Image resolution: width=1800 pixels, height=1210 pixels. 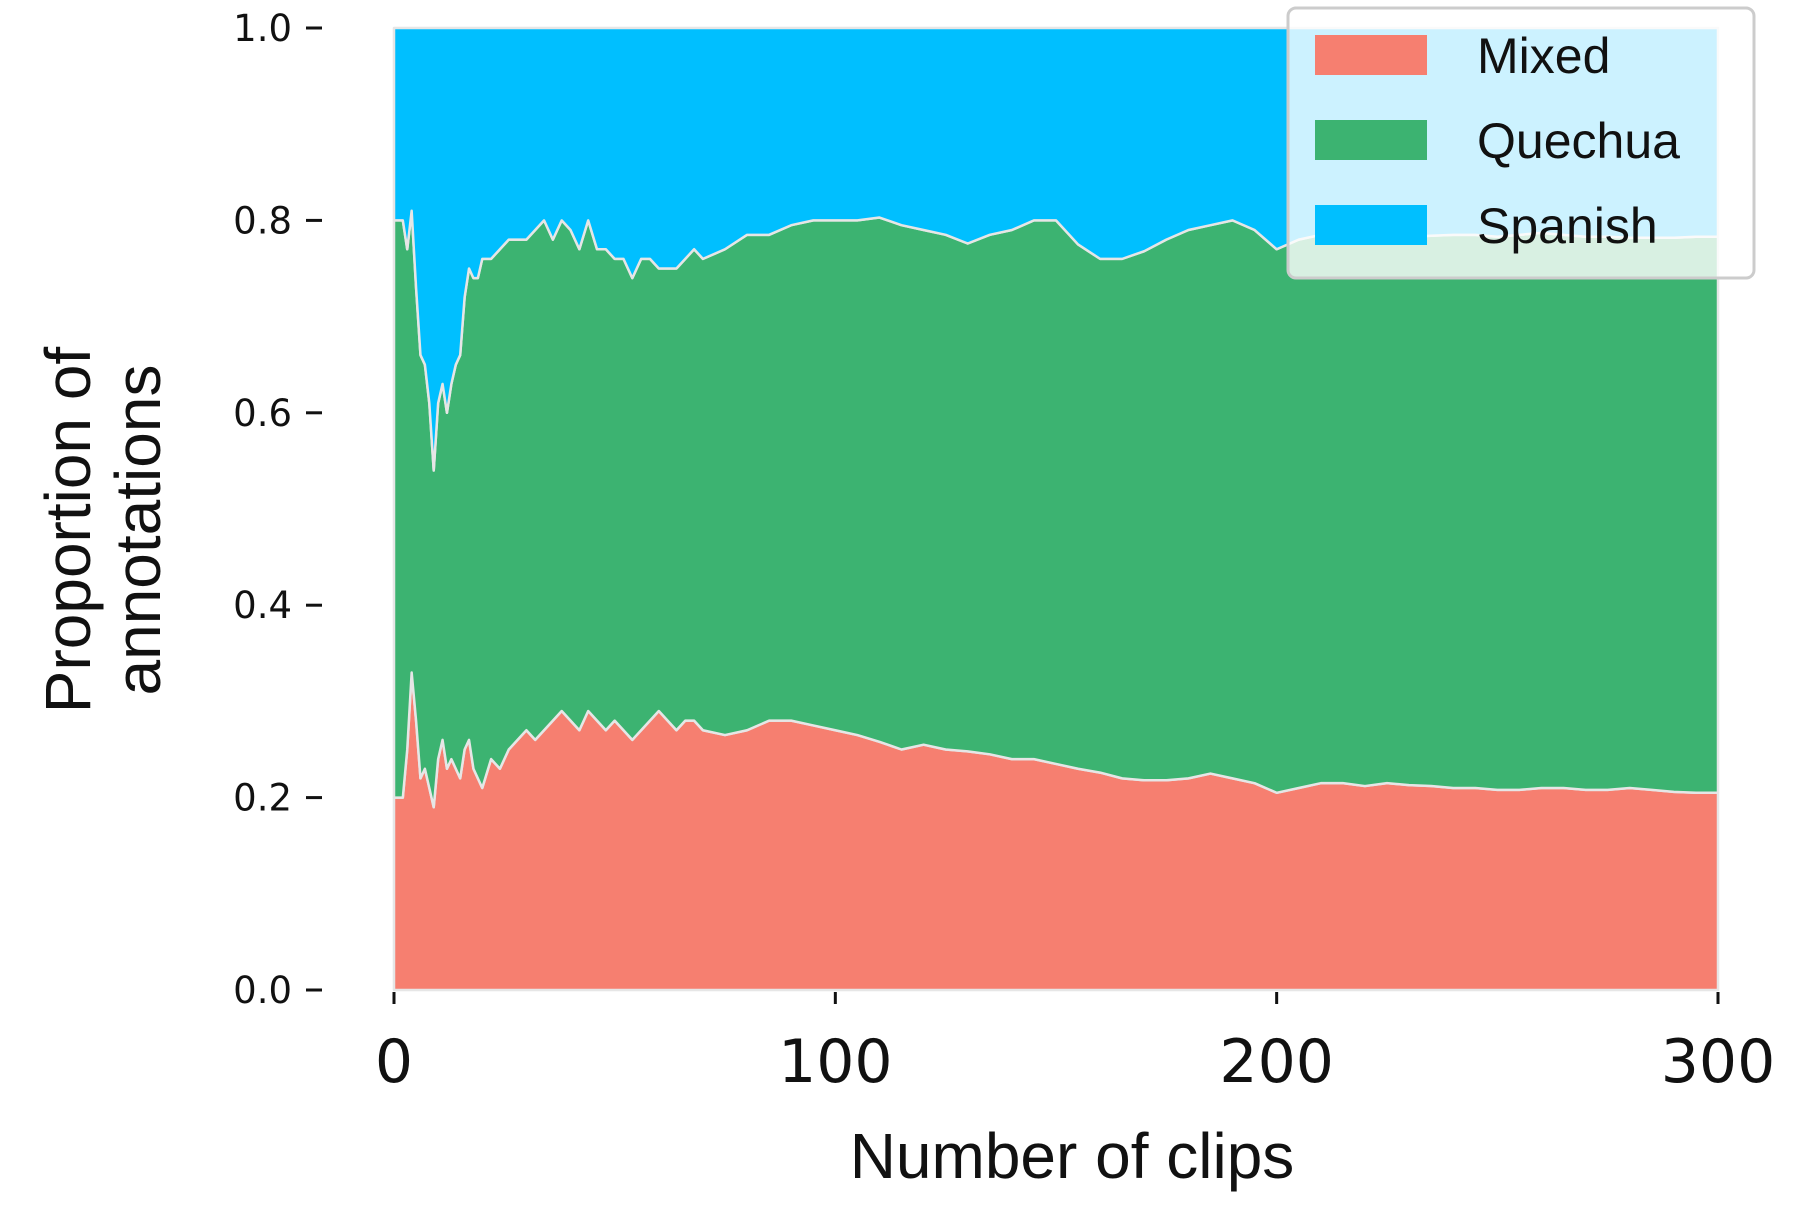 I want to click on y-axis-label-line-2: annotations, so click(x=138, y=530).